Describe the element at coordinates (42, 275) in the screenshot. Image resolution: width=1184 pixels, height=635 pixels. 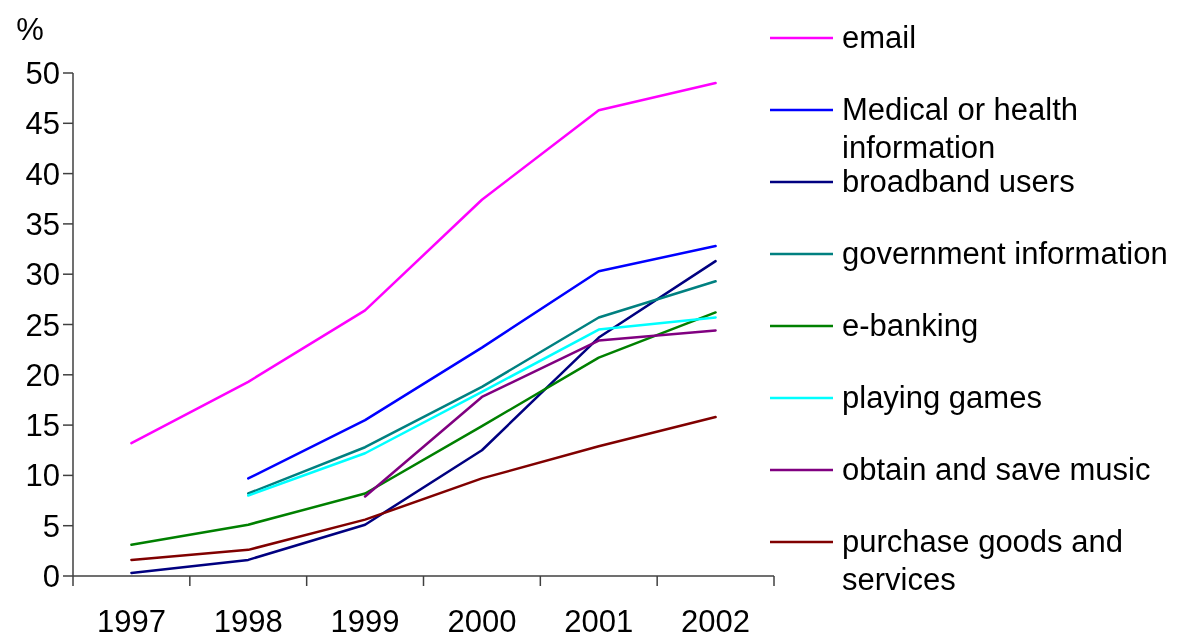
I see `y-tick-label: 30` at that location.